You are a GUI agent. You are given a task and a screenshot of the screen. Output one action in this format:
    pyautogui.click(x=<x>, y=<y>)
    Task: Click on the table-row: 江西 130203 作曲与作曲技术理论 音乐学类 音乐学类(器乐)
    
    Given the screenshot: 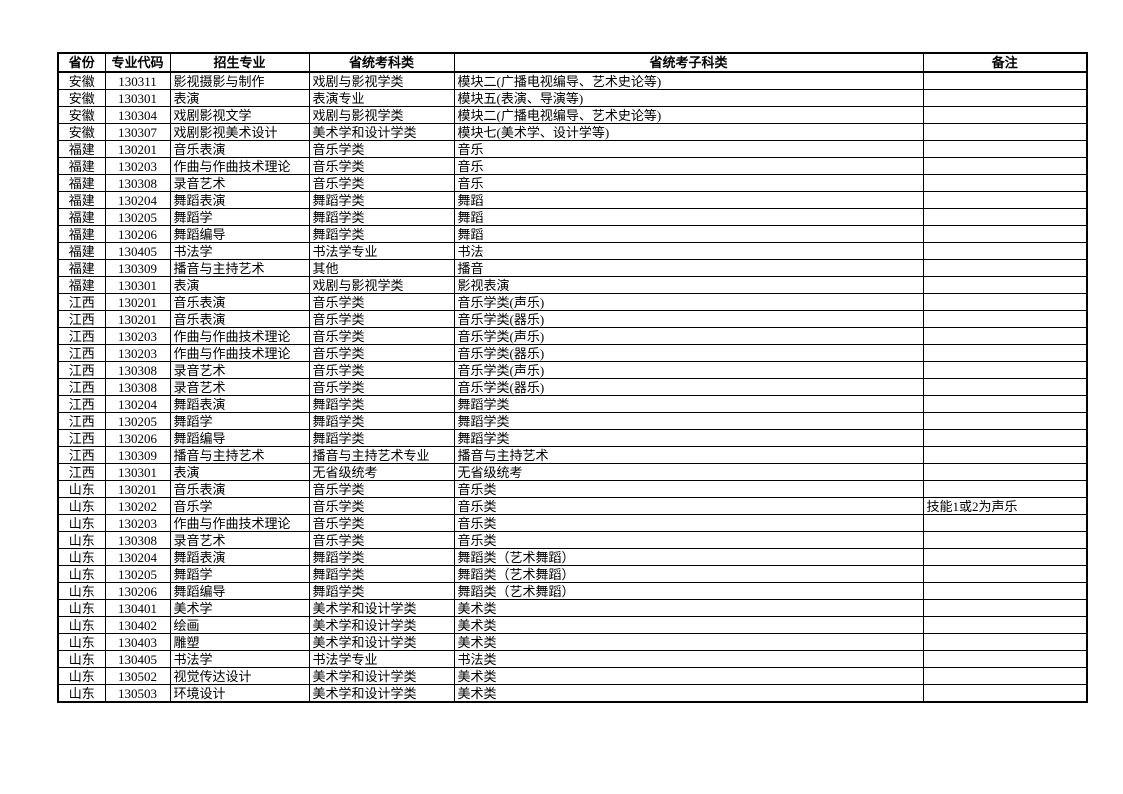 What is the action you would take?
    pyautogui.click(x=572, y=353)
    